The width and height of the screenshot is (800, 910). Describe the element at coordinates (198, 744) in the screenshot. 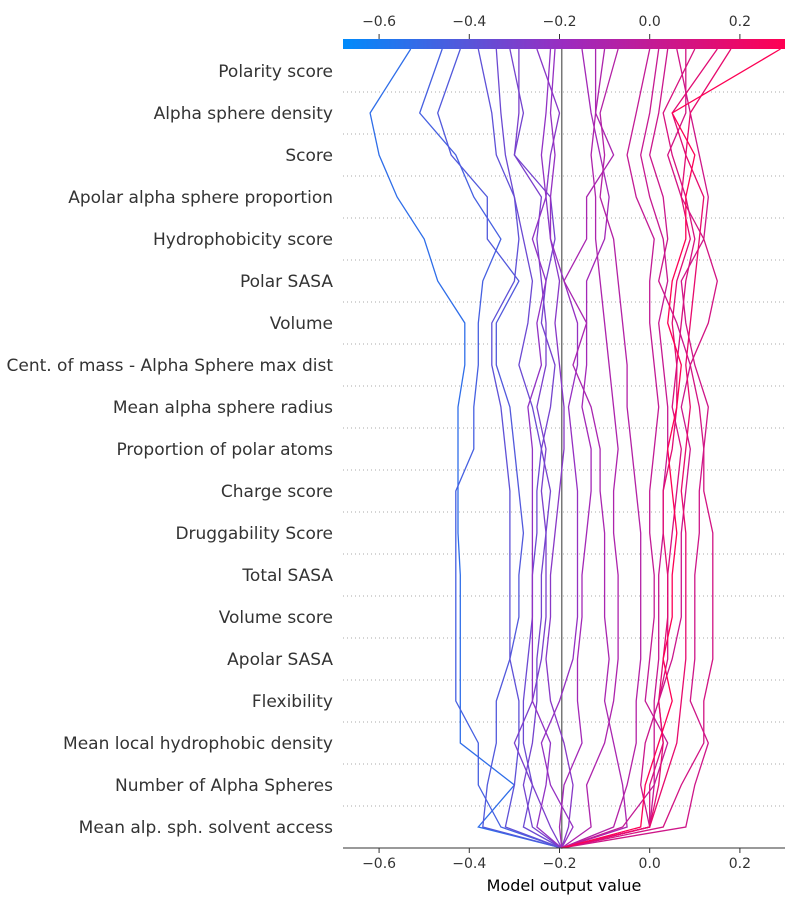

I see `feature-label: Mean local hydrophobic density` at that location.